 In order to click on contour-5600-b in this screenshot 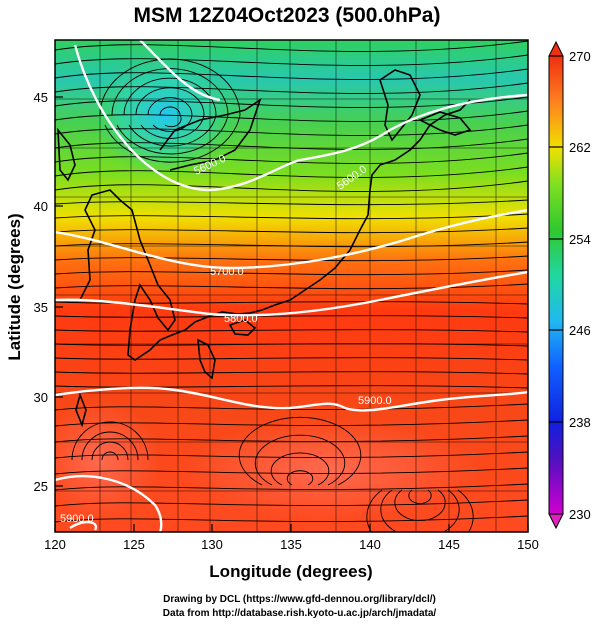, I will do `click(180, 71)`.